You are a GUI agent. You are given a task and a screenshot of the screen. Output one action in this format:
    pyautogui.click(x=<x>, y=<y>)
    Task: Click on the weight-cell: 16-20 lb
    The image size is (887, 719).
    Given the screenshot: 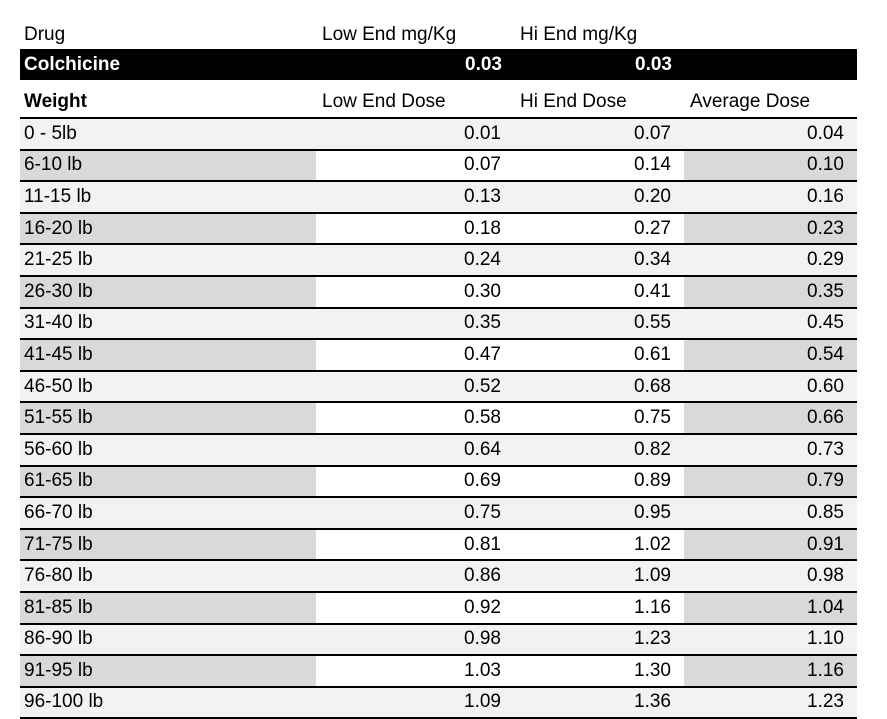 What is the action you would take?
    pyautogui.click(x=168, y=229)
    